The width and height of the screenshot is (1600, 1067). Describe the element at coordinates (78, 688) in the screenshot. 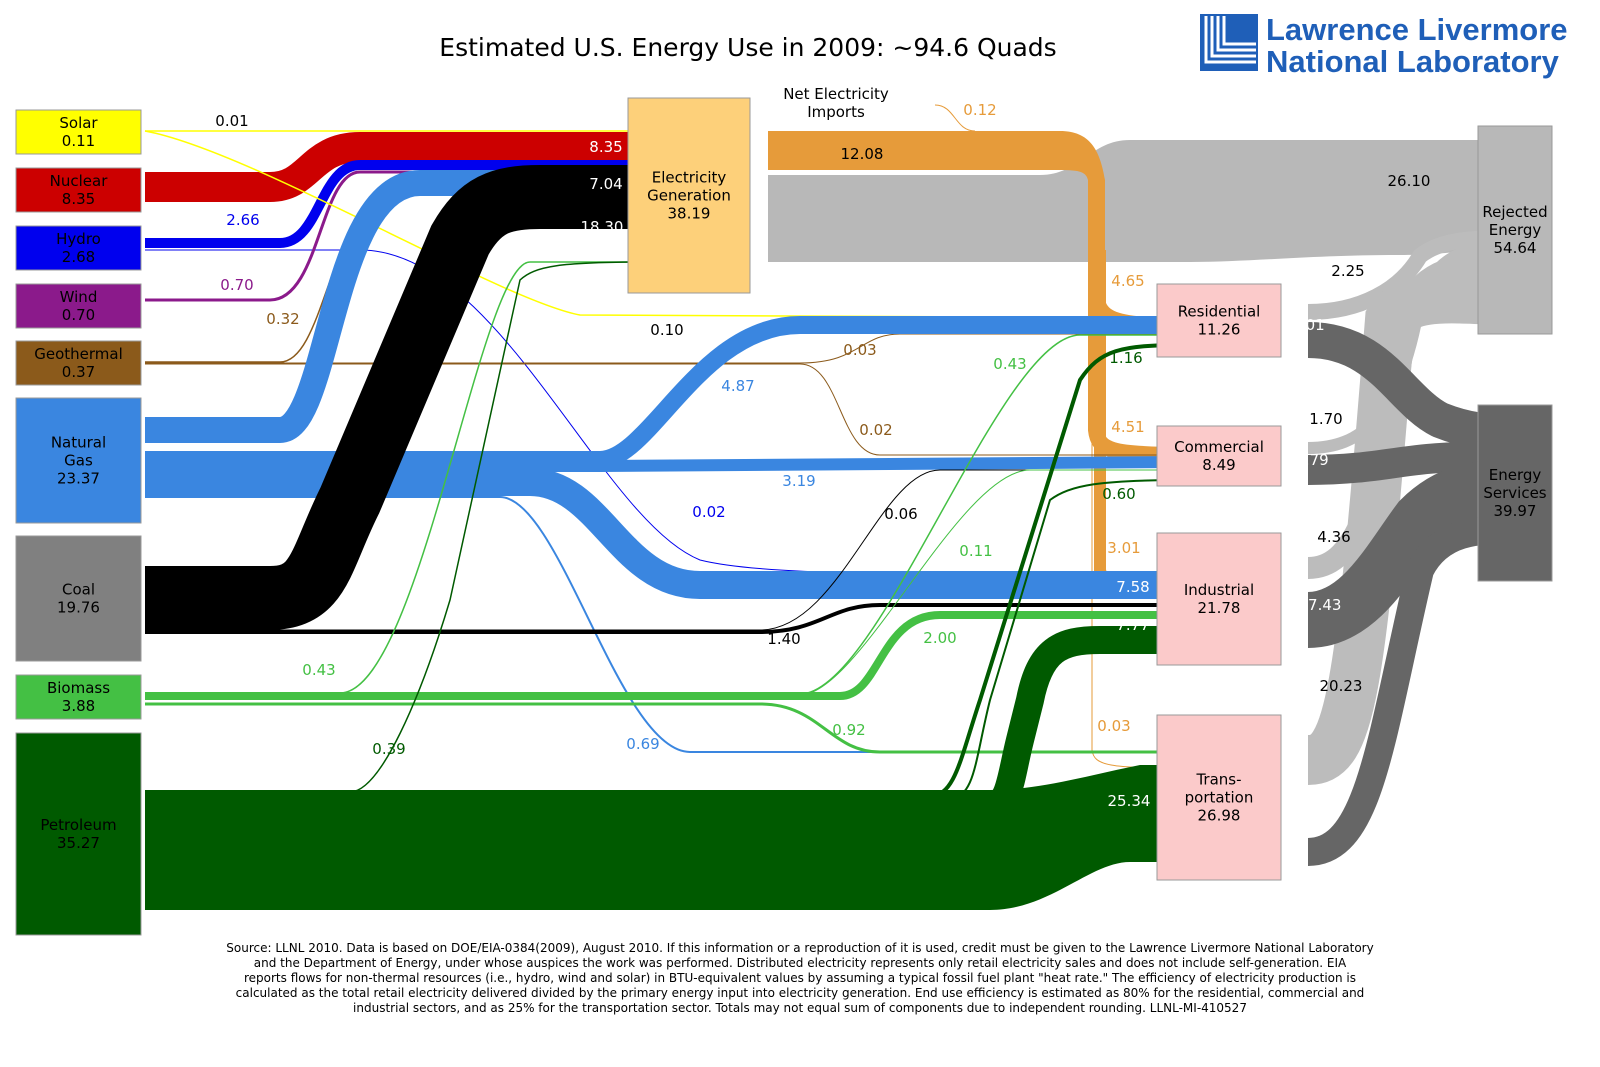

I see `source-biomass-label: Biomass` at that location.